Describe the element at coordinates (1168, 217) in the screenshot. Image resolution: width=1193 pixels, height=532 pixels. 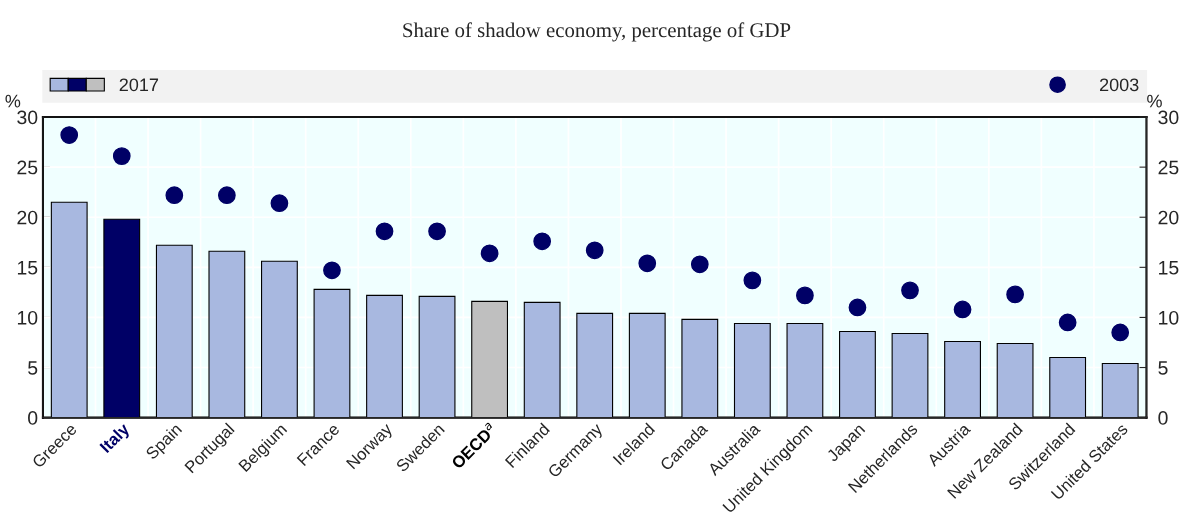
I see `y2-tick-label: 20` at that location.